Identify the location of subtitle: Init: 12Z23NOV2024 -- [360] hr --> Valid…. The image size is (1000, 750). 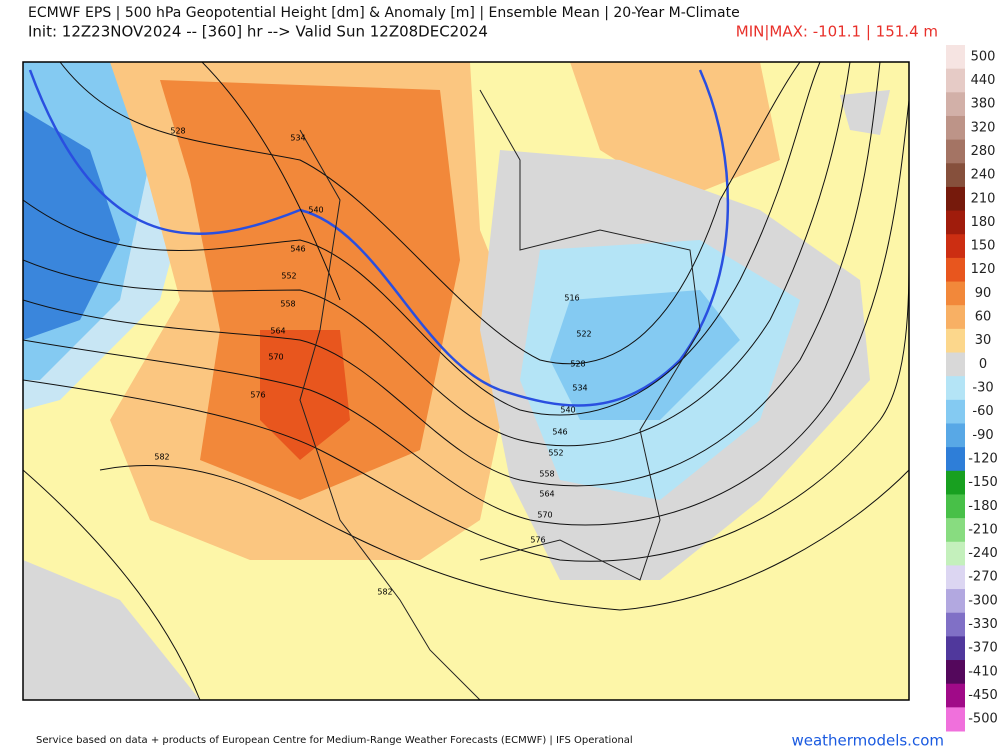
(258, 32).